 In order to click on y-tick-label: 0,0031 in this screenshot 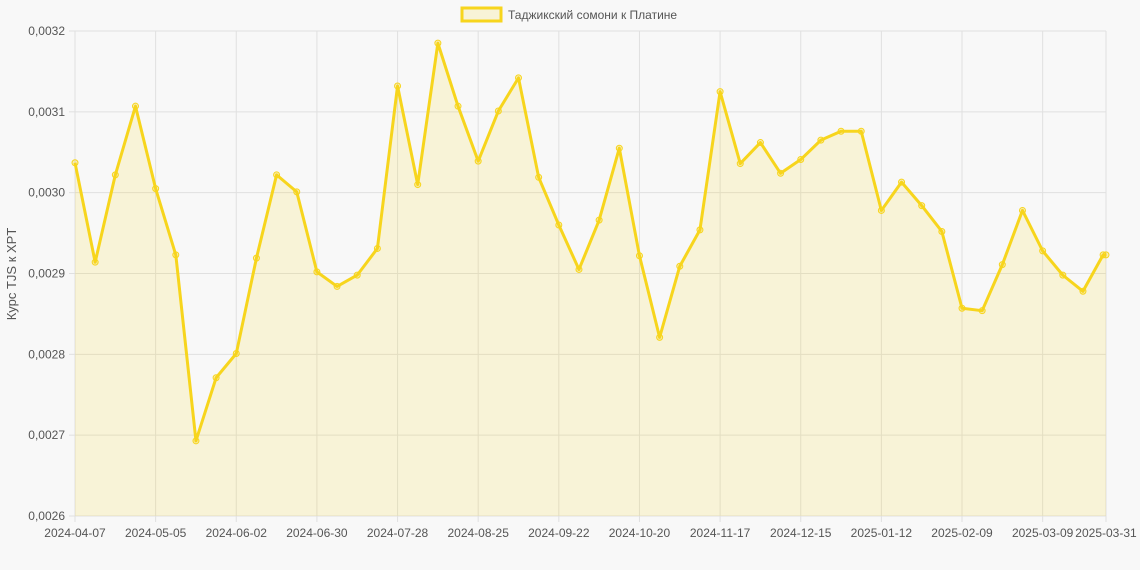, I will do `click(46, 112)`.